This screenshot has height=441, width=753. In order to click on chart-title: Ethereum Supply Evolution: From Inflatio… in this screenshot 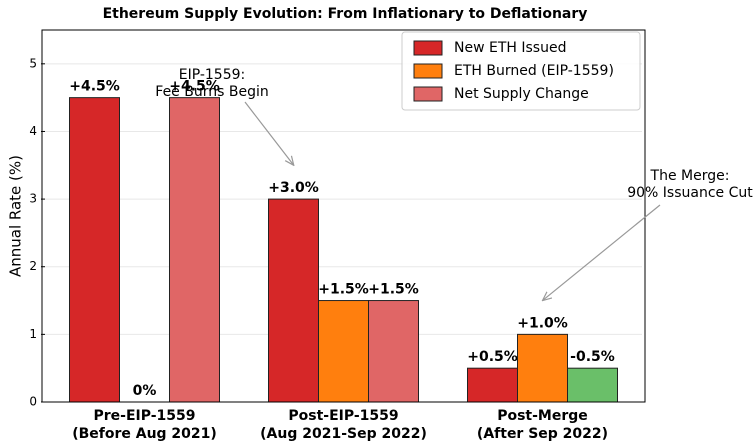, I will do `click(345, 14)`.